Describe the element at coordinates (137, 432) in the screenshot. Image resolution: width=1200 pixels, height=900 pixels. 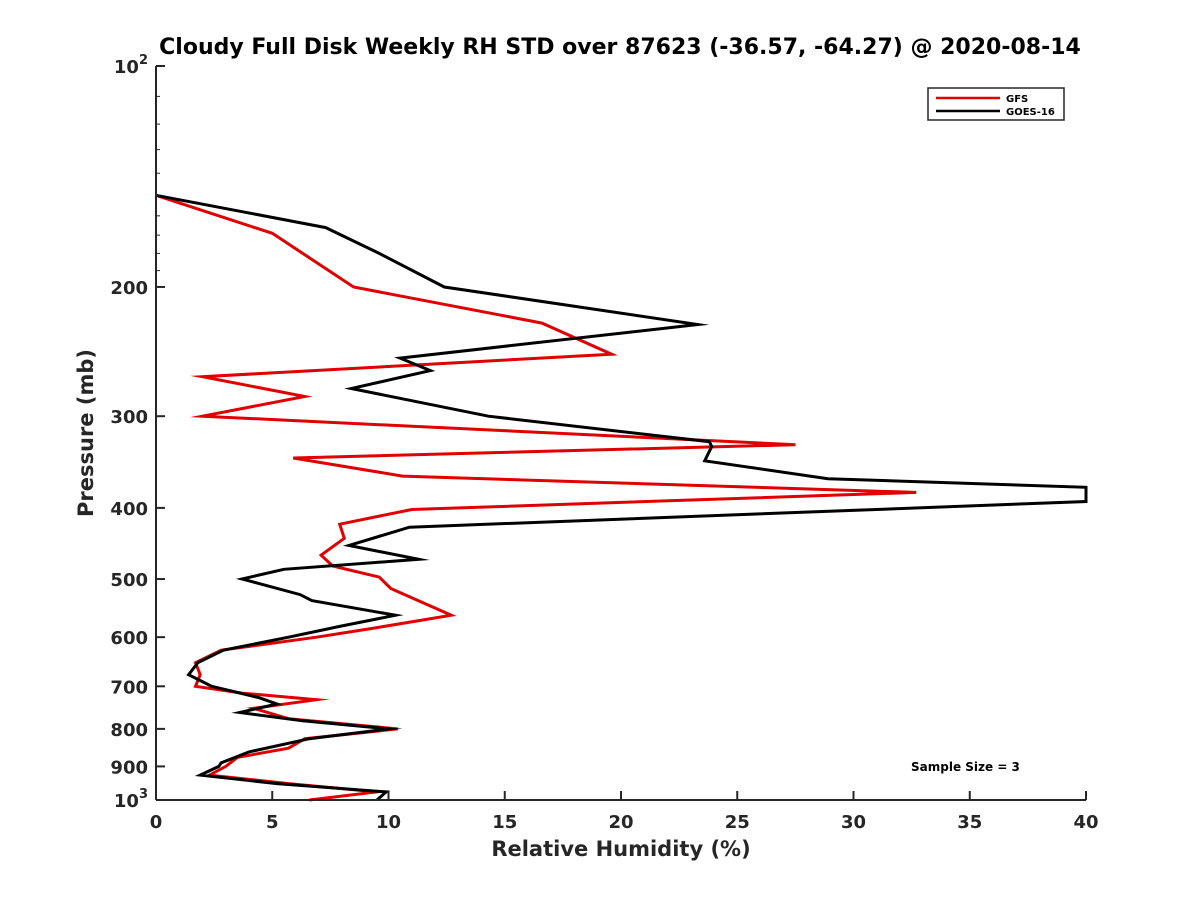
I see `y-ticks: 10² 200 300 400 500 600 700 800 900 10³` at that location.